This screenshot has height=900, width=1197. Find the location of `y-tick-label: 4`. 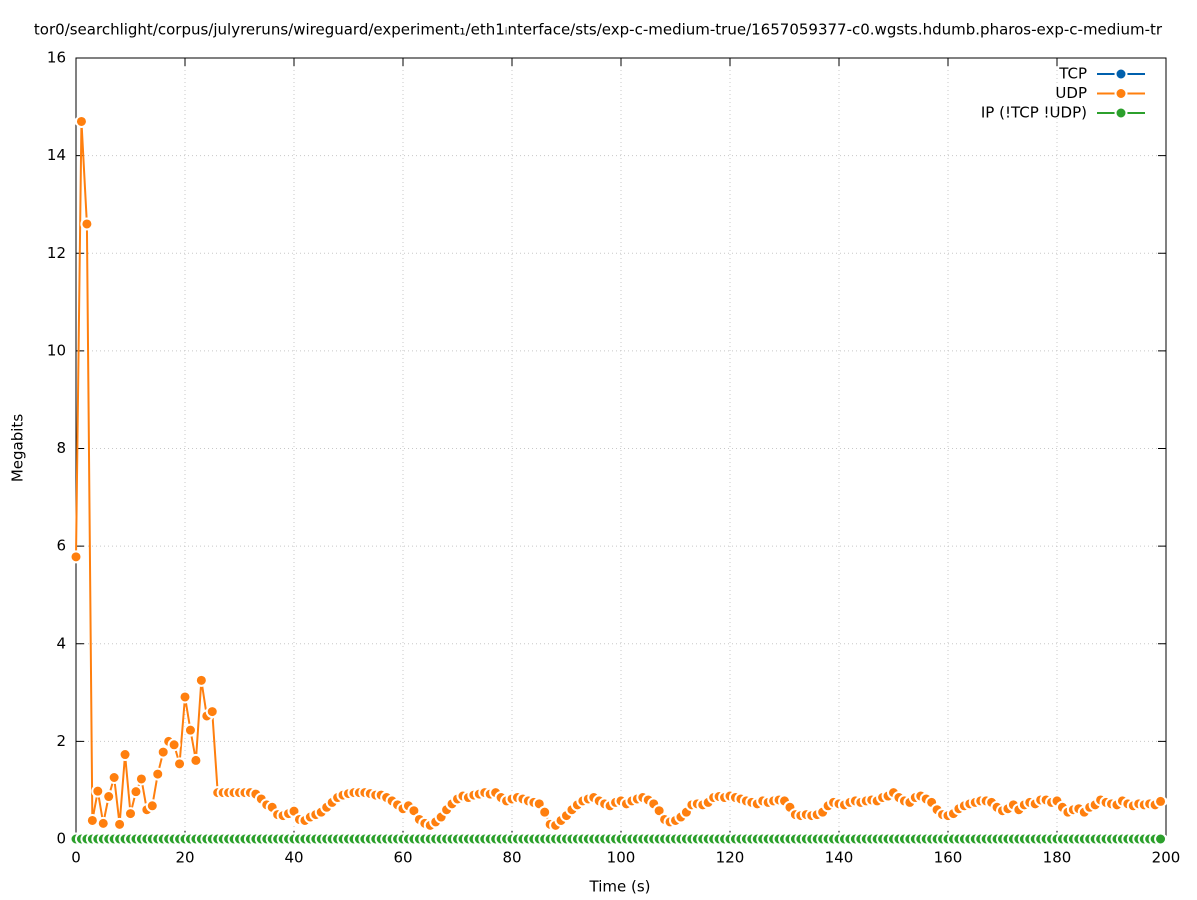

y-tick-label: 4 is located at coordinates (61, 643).